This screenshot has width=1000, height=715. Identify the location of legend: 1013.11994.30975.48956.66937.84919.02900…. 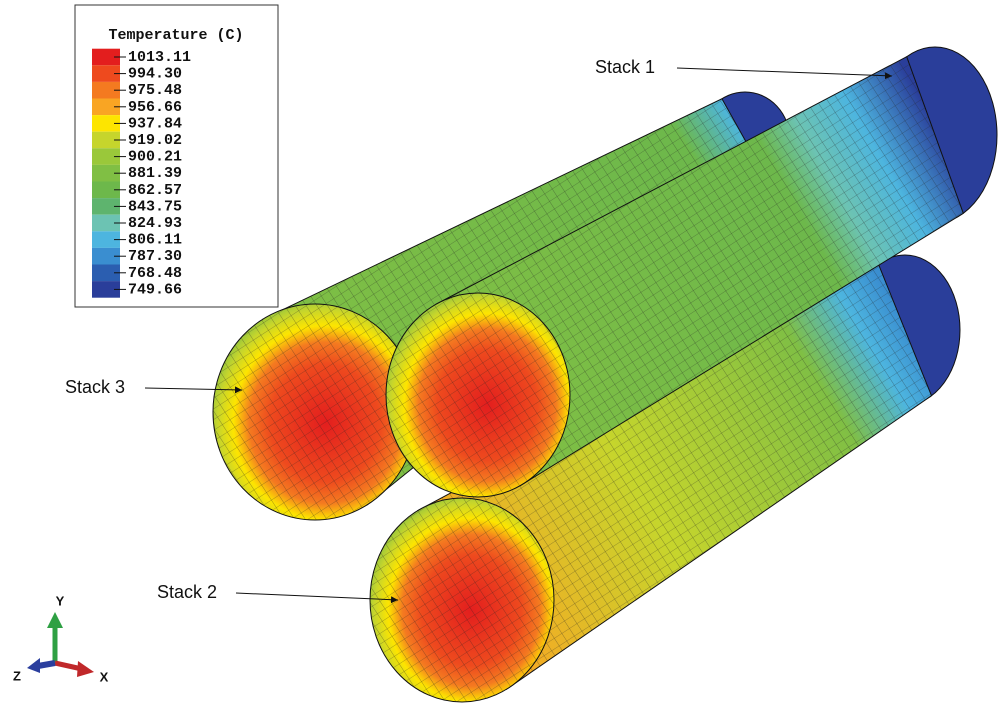
(141, 173).